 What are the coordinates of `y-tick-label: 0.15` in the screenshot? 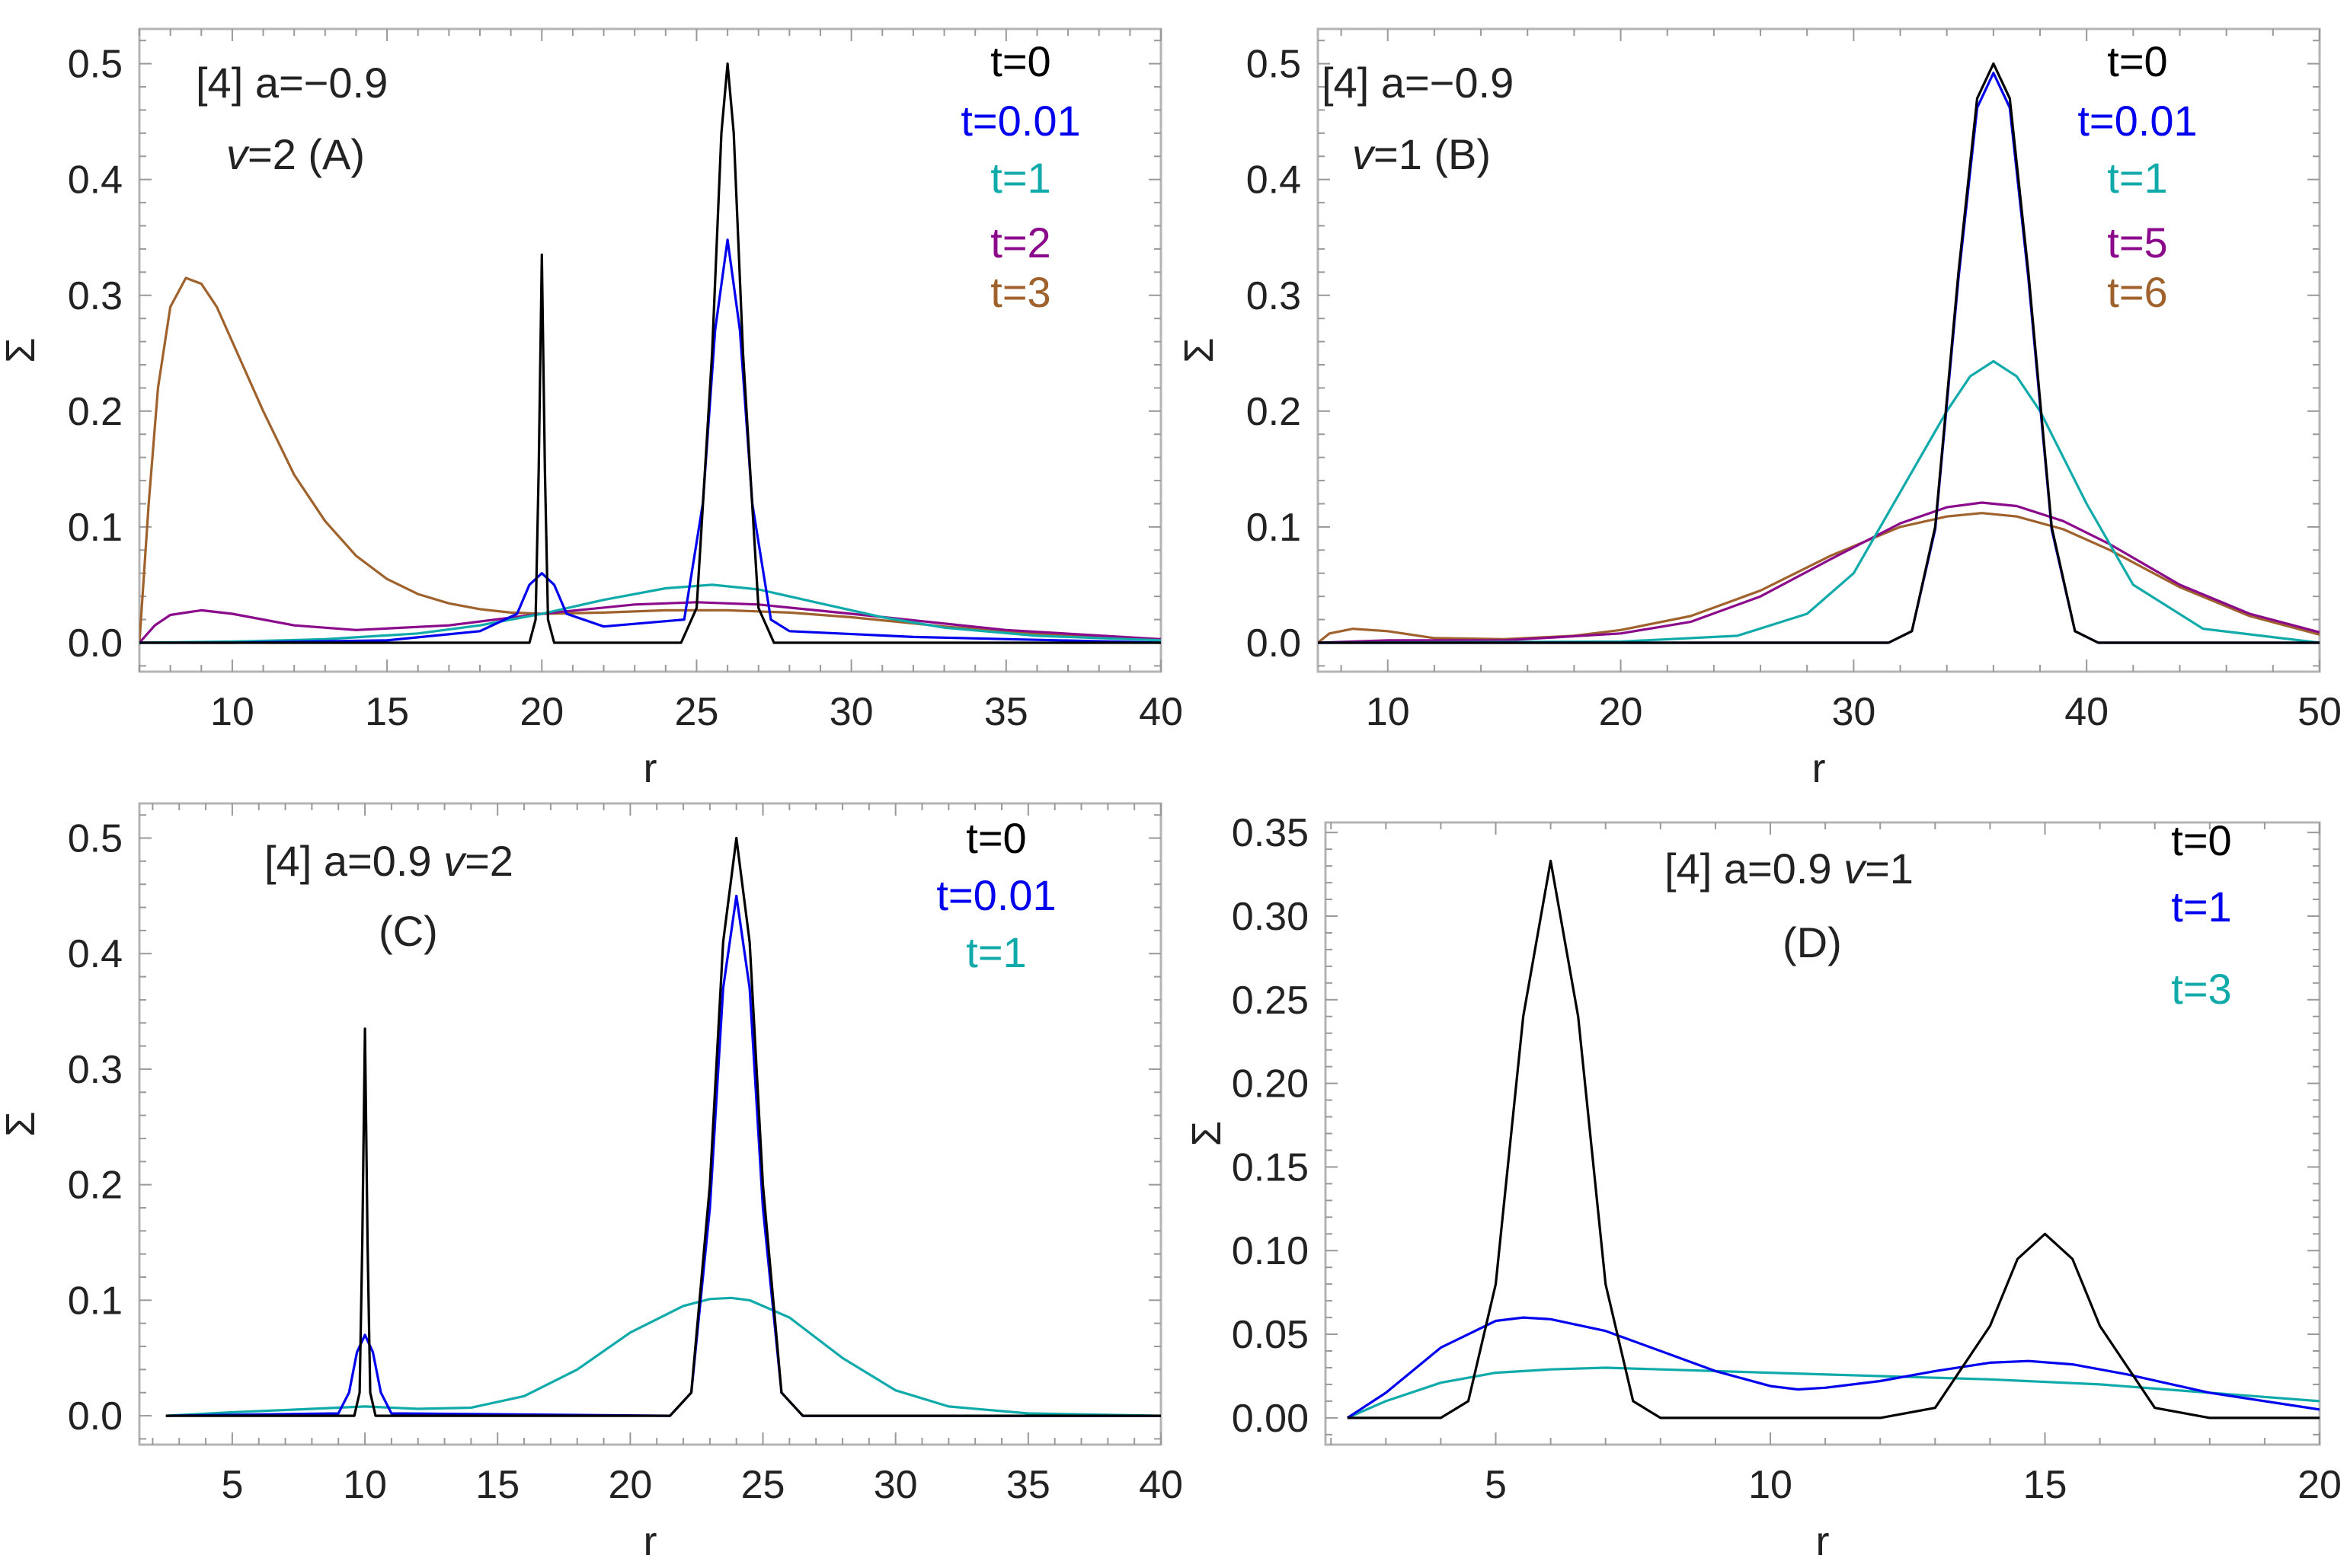 It's located at (1270, 1168).